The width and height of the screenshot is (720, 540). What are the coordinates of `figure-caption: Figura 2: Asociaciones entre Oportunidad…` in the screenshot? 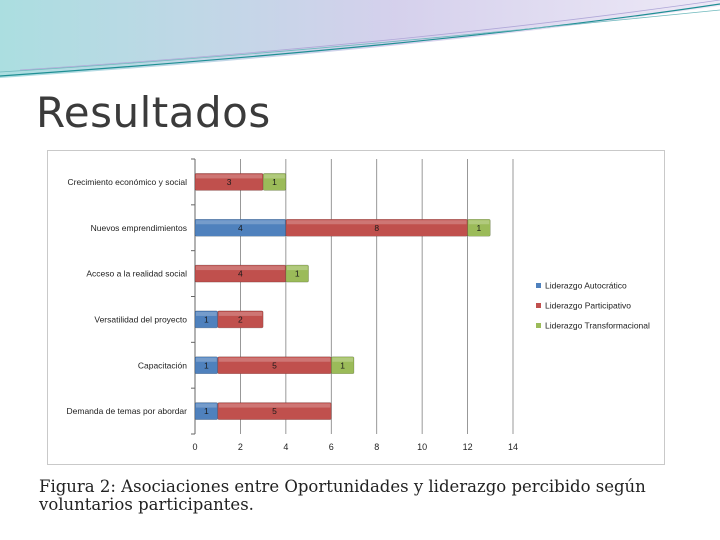 It's located at (342, 495).